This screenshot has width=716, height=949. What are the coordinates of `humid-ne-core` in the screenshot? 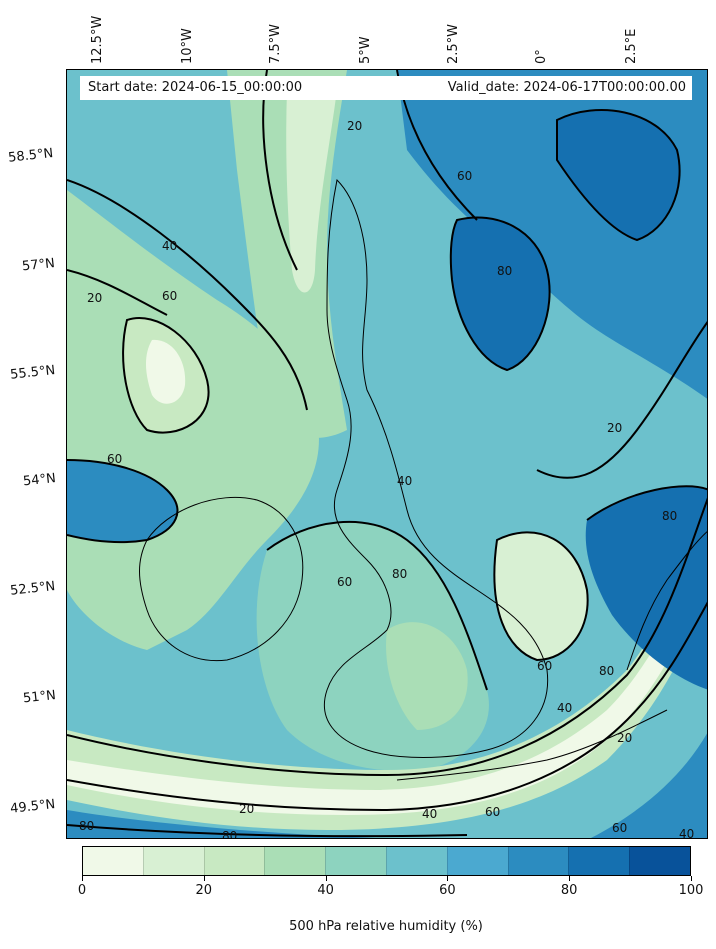 It's located at (500, 293).